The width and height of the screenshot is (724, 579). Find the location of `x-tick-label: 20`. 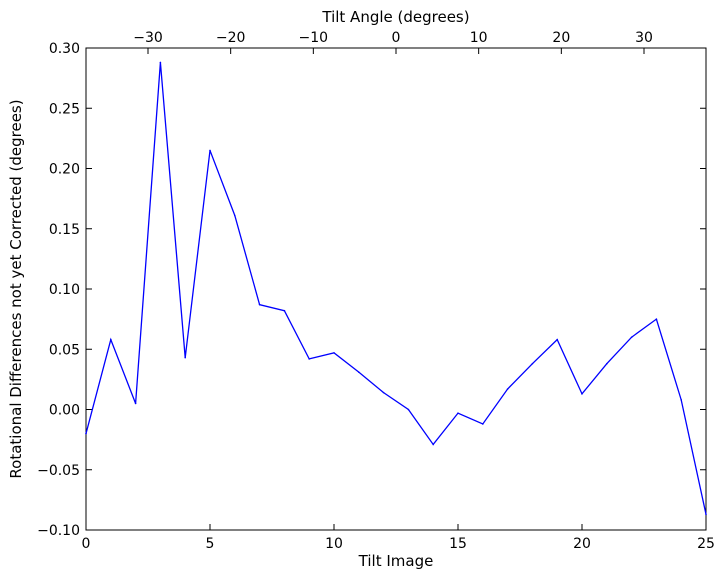

x-tick-label: 20 is located at coordinates (582, 544).